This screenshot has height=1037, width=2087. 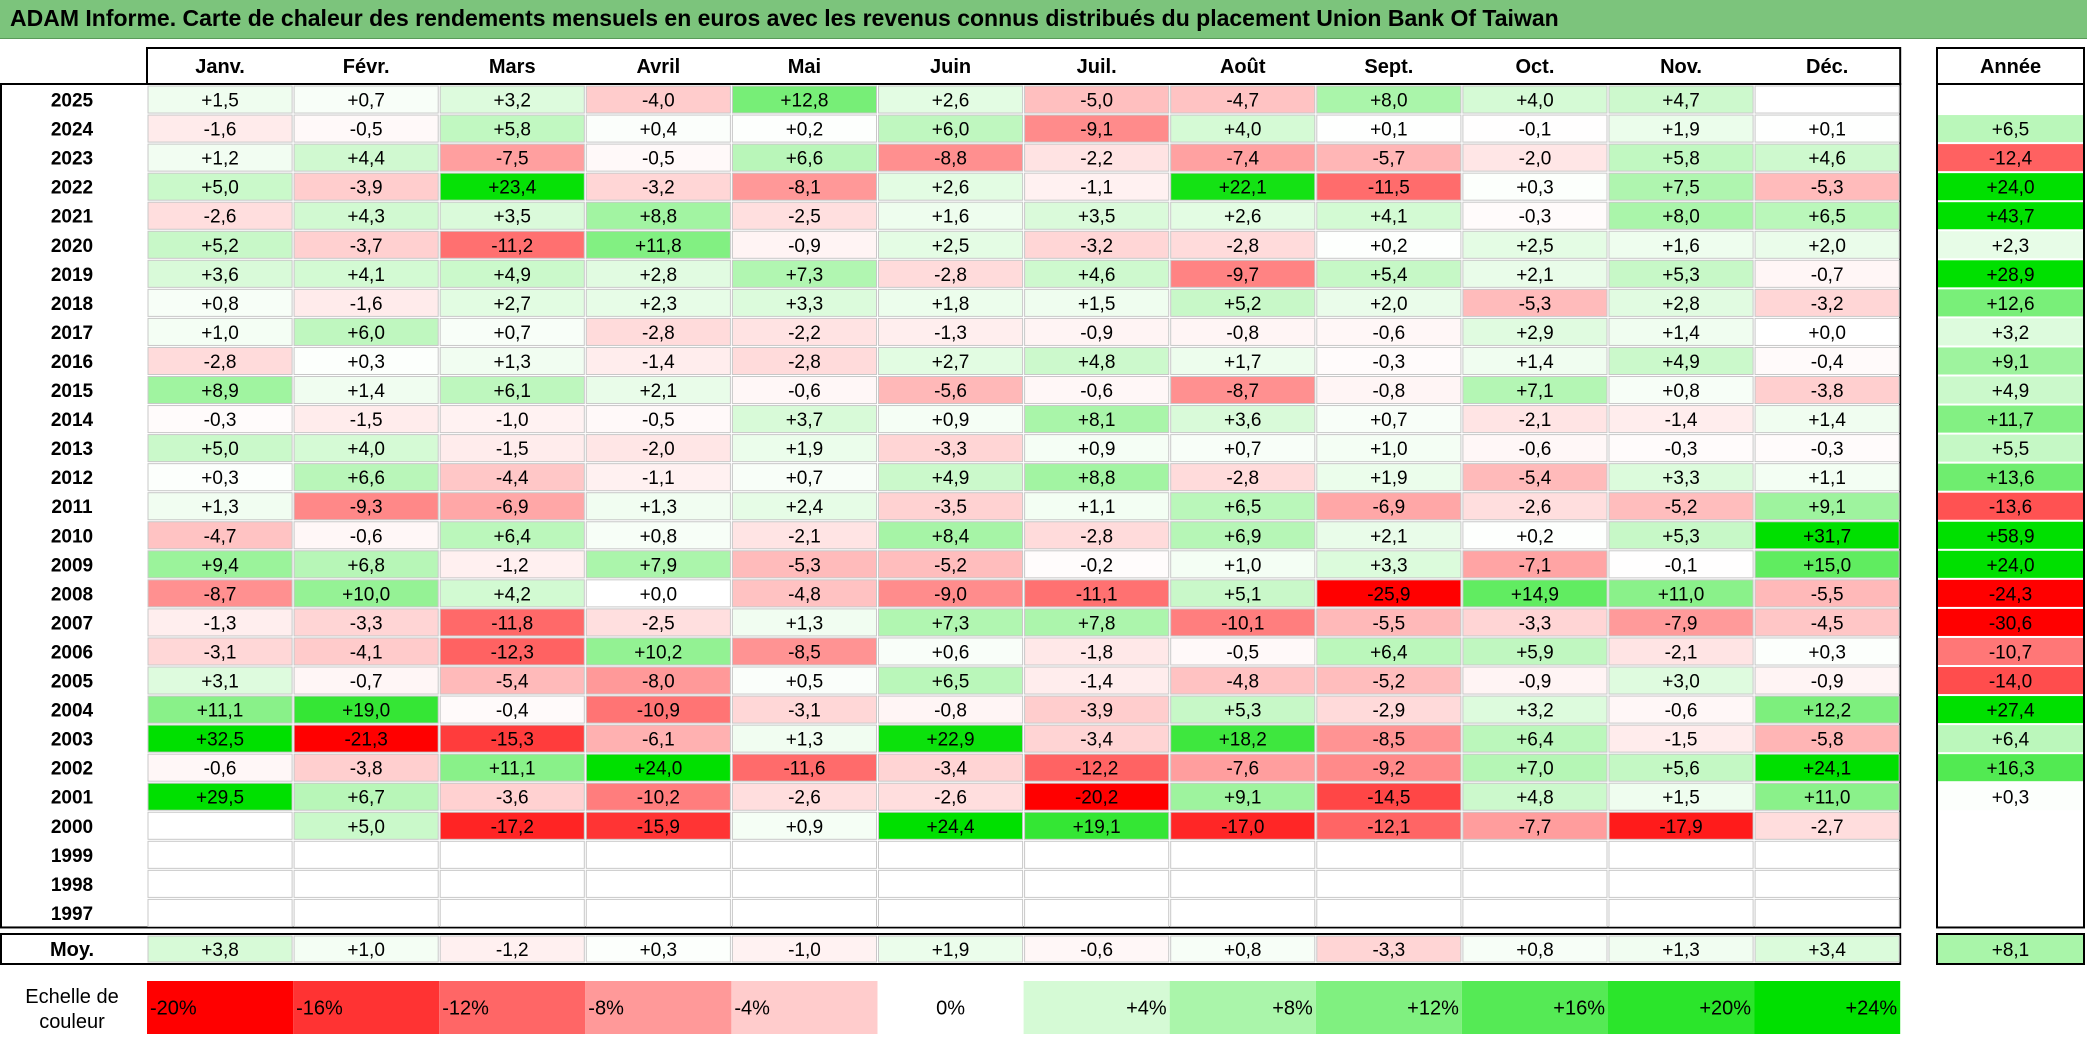 I want to click on cell-value: +11,1, so click(x=512, y=769).